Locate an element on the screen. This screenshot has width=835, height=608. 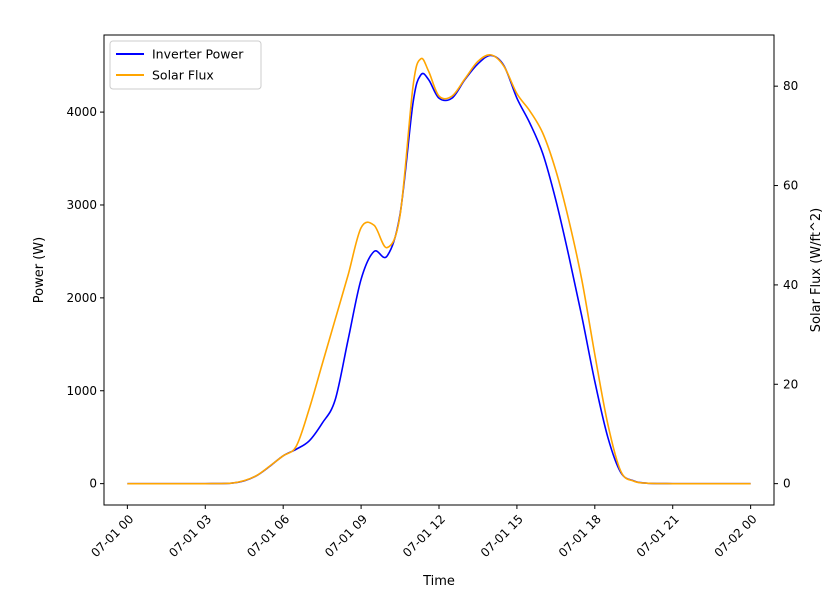
legend: Inverter Power Solar Flux is located at coordinates (185, 65).